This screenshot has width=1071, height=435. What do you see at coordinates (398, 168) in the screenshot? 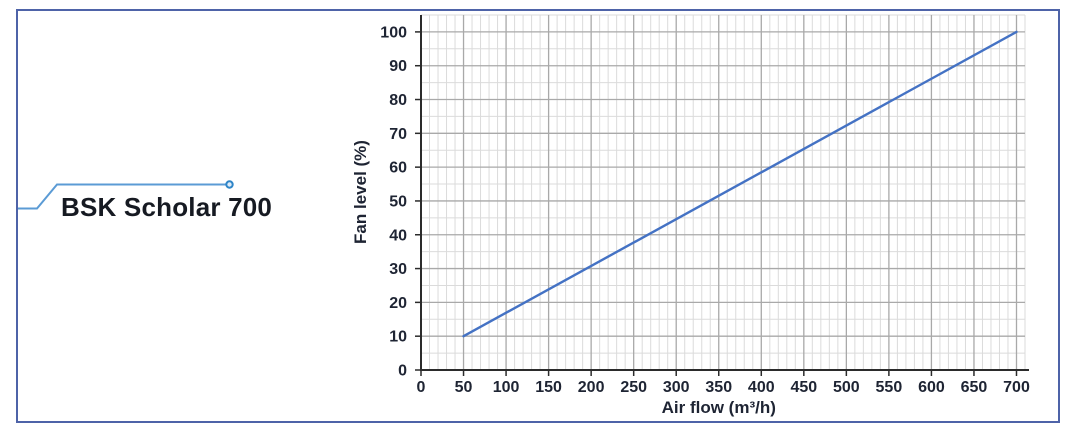
I see `y-tick-label: 60` at bounding box center [398, 168].